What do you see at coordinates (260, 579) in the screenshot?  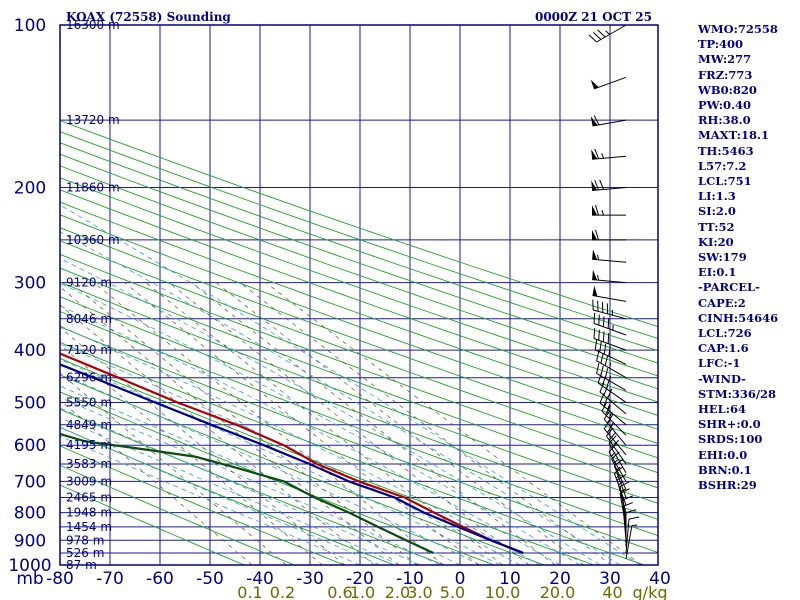 I see `temp-label: -40` at bounding box center [260, 579].